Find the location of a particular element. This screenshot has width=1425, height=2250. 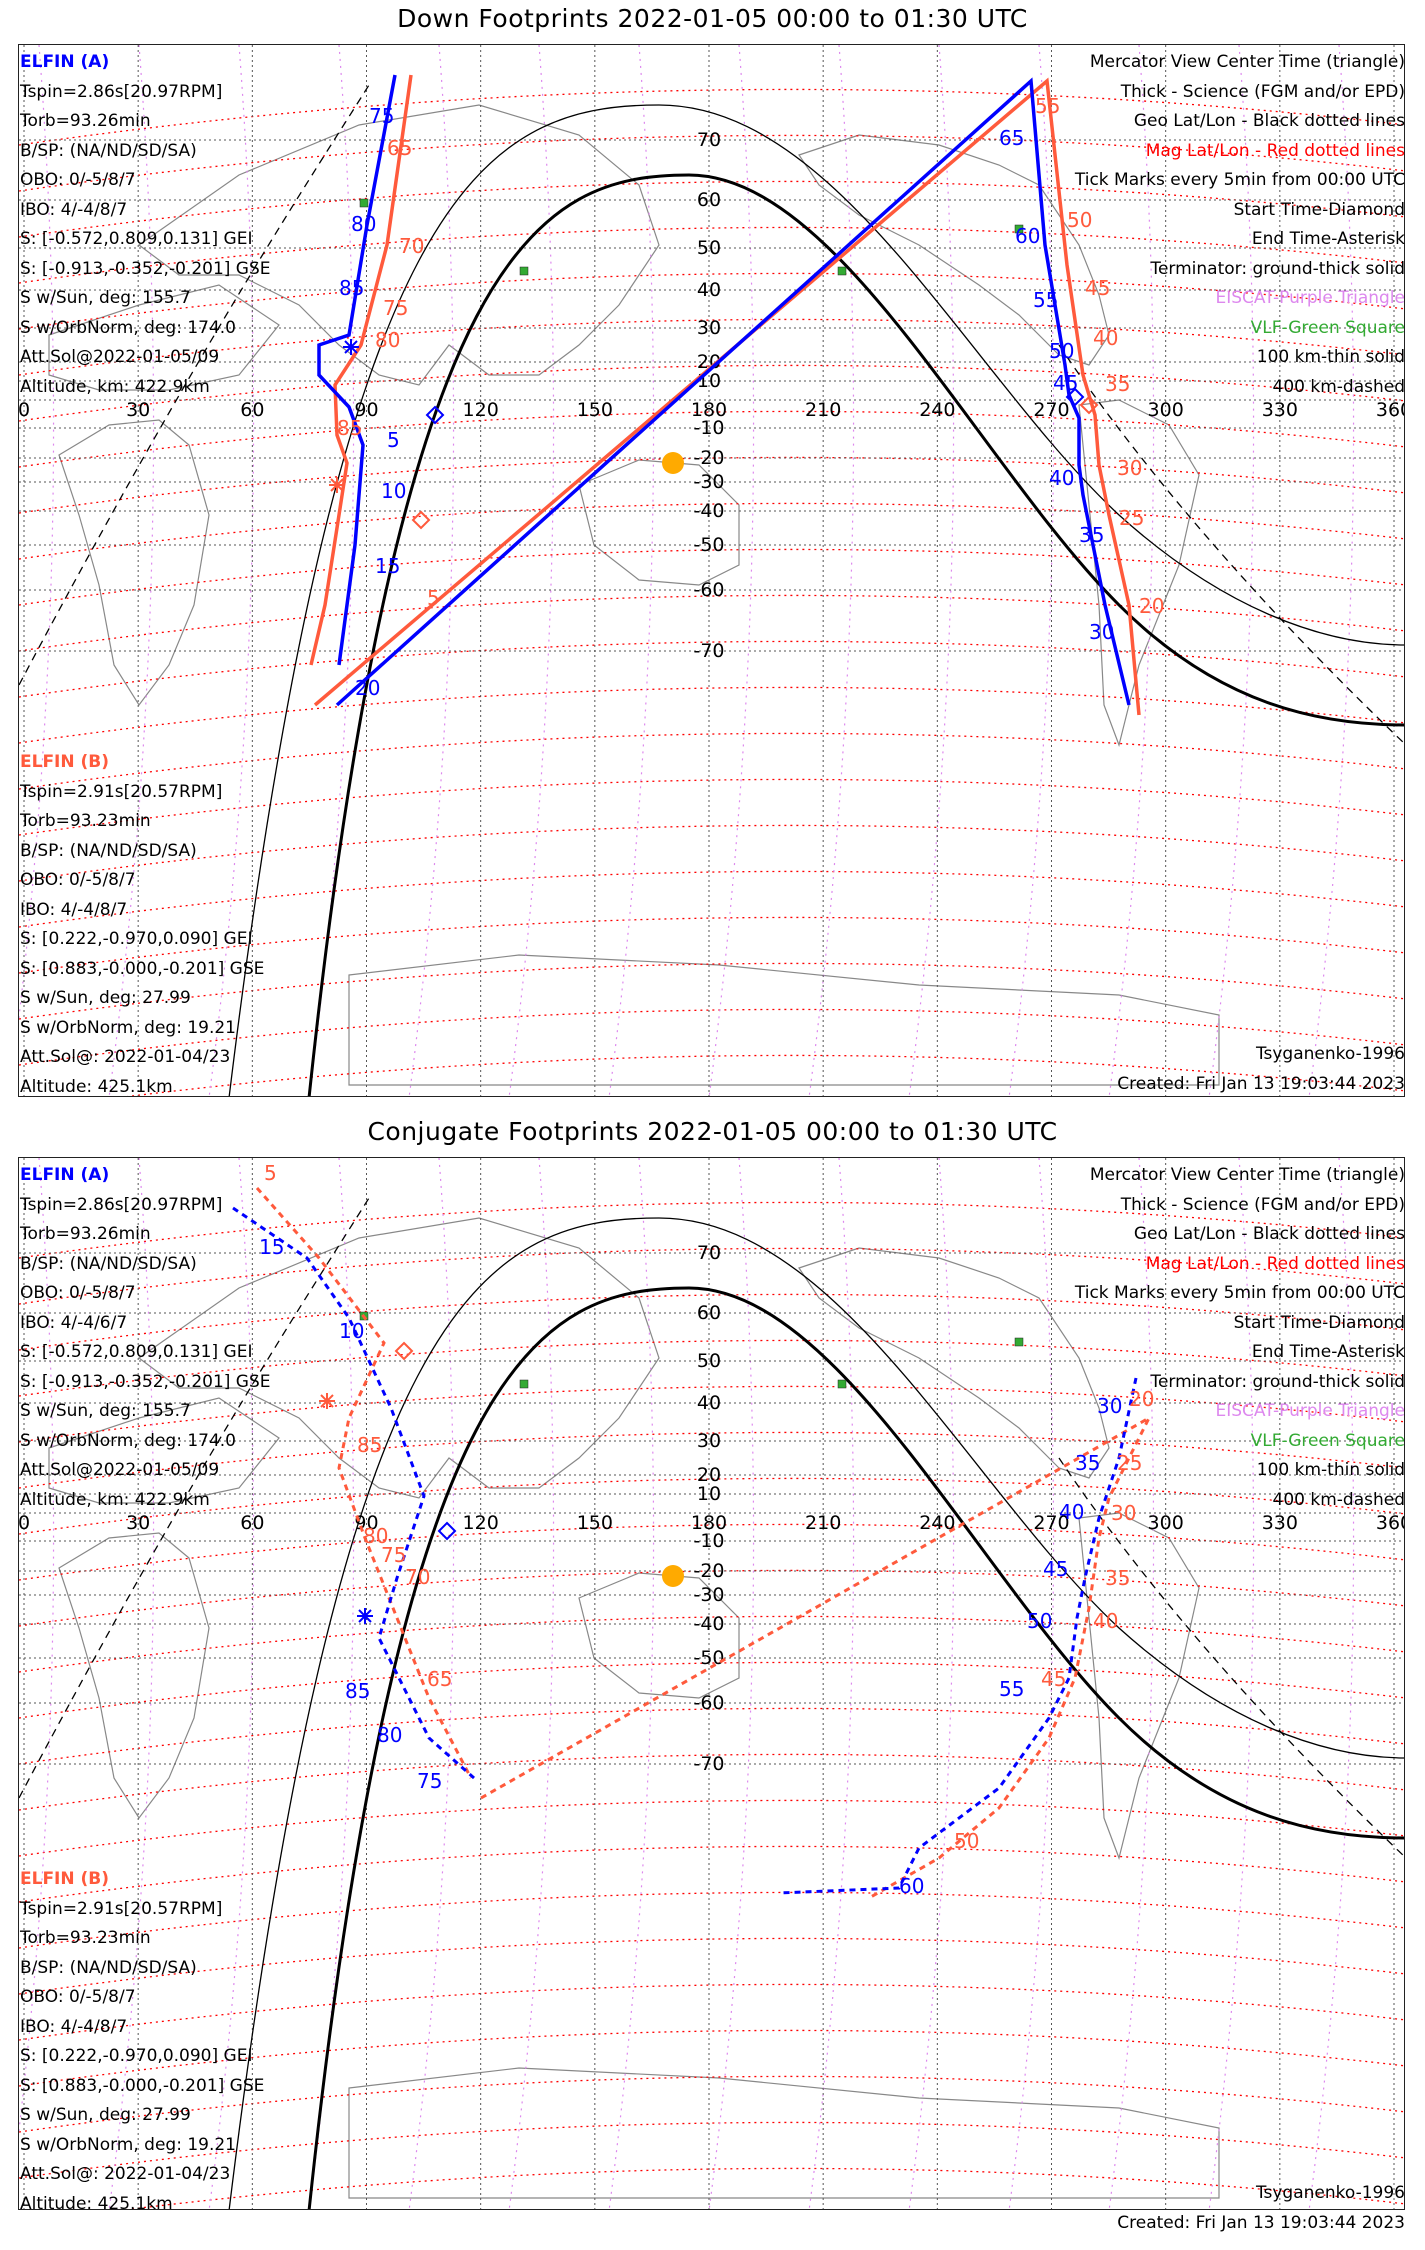

elfin-b-tick-label: 5 is located at coordinates (433, 598).